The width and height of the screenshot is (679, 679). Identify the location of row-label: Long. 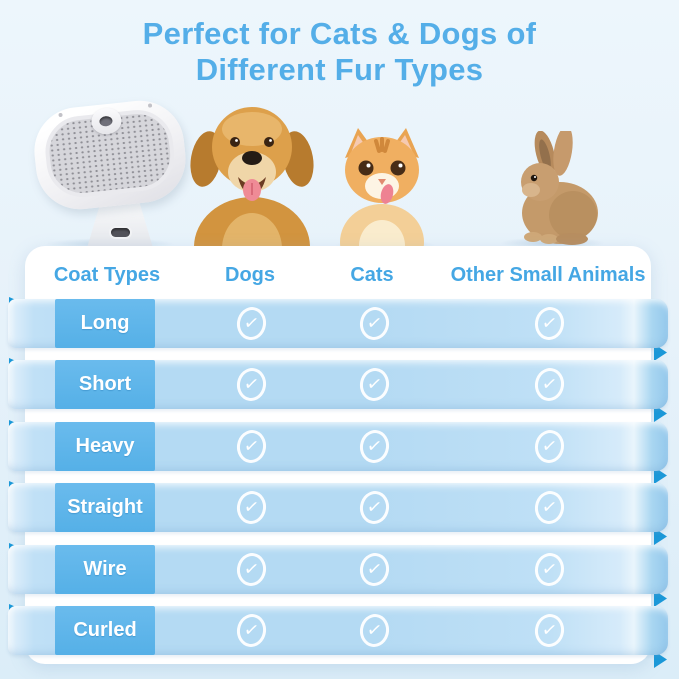
(105, 323).